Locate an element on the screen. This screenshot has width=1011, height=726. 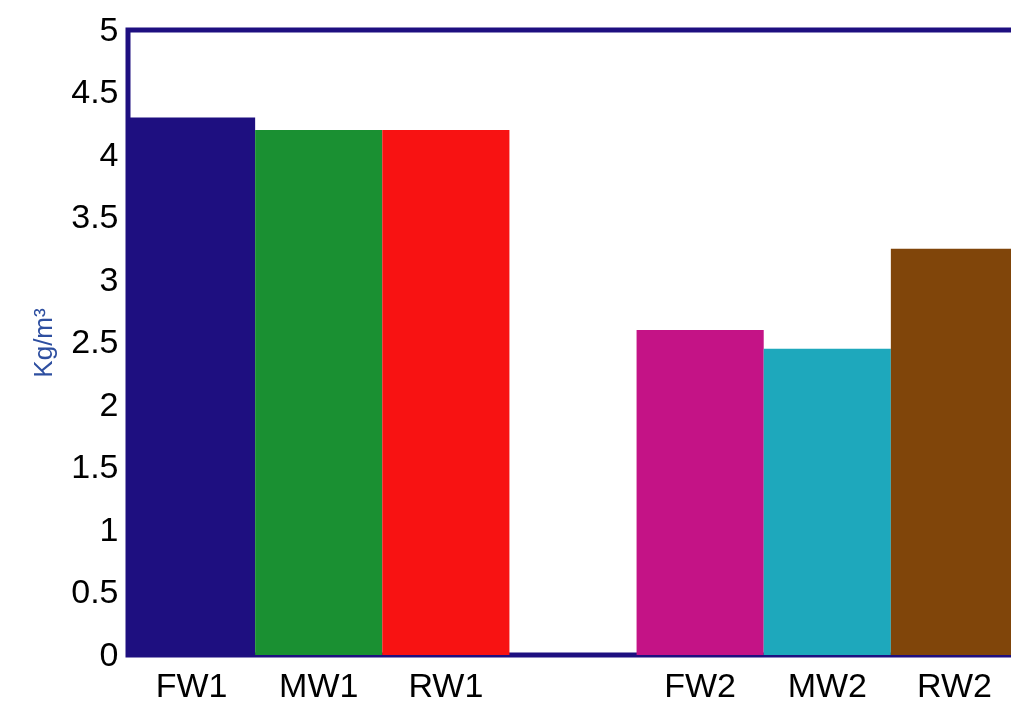
y-tick-label: 2.5 is located at coordinates (95, 341).